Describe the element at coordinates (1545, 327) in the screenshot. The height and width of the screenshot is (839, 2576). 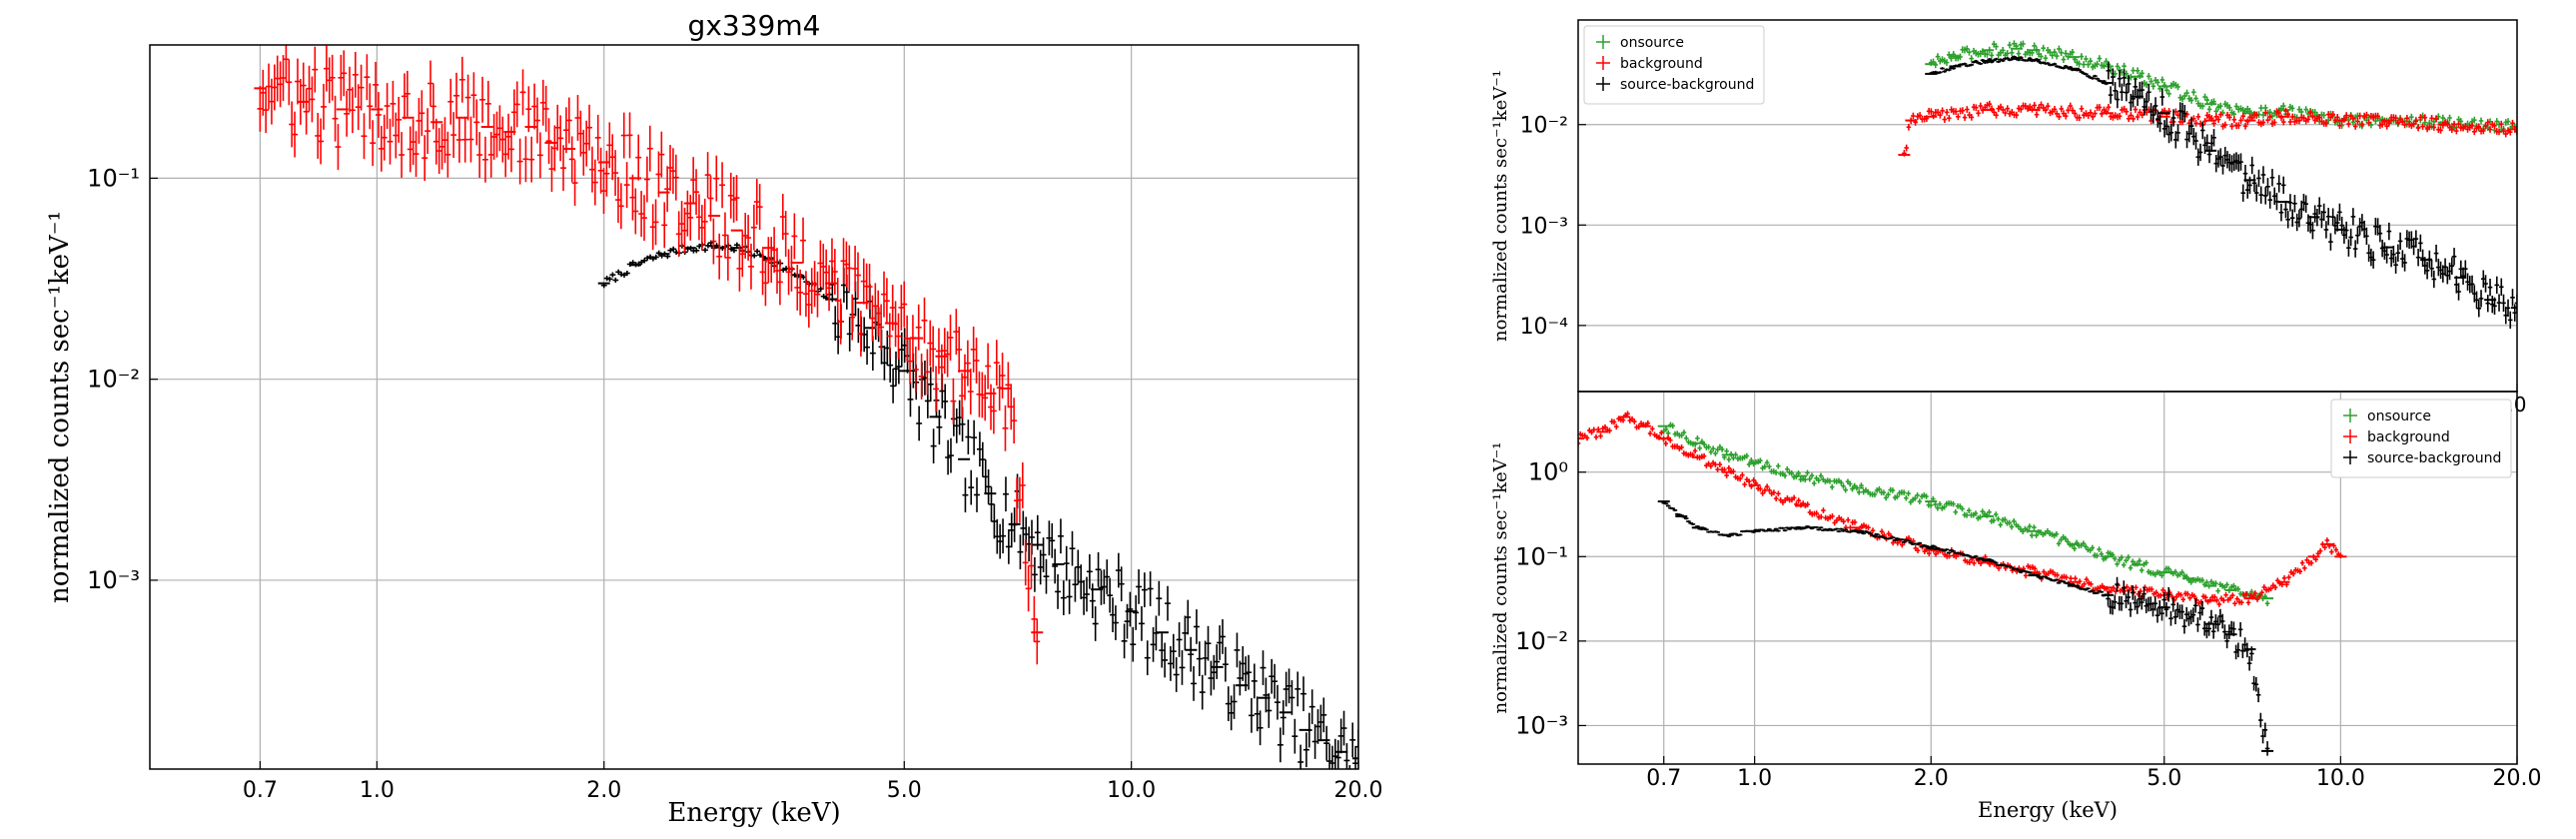
I see `y-tick-label: 10⁻⁴` at that location.